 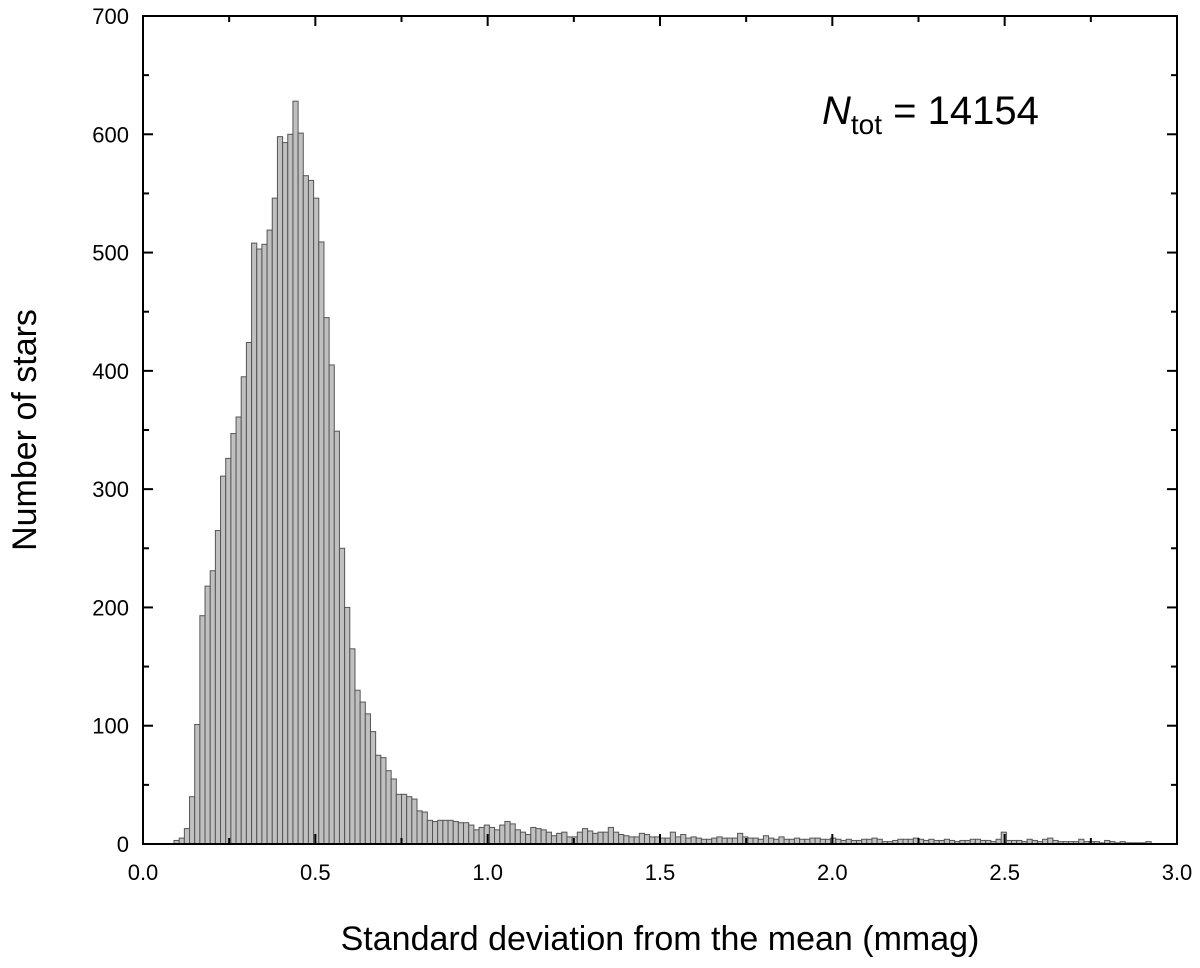 What do you see at coordinates (25, 430) in the screenshot?
I see `y-axis-title: Number of stars` at bounding box center [25, 430].